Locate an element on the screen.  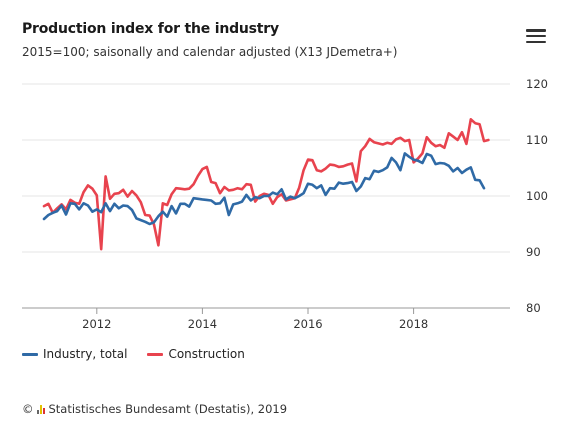
legend-swatch-industry is located at coordinates (30, 354).